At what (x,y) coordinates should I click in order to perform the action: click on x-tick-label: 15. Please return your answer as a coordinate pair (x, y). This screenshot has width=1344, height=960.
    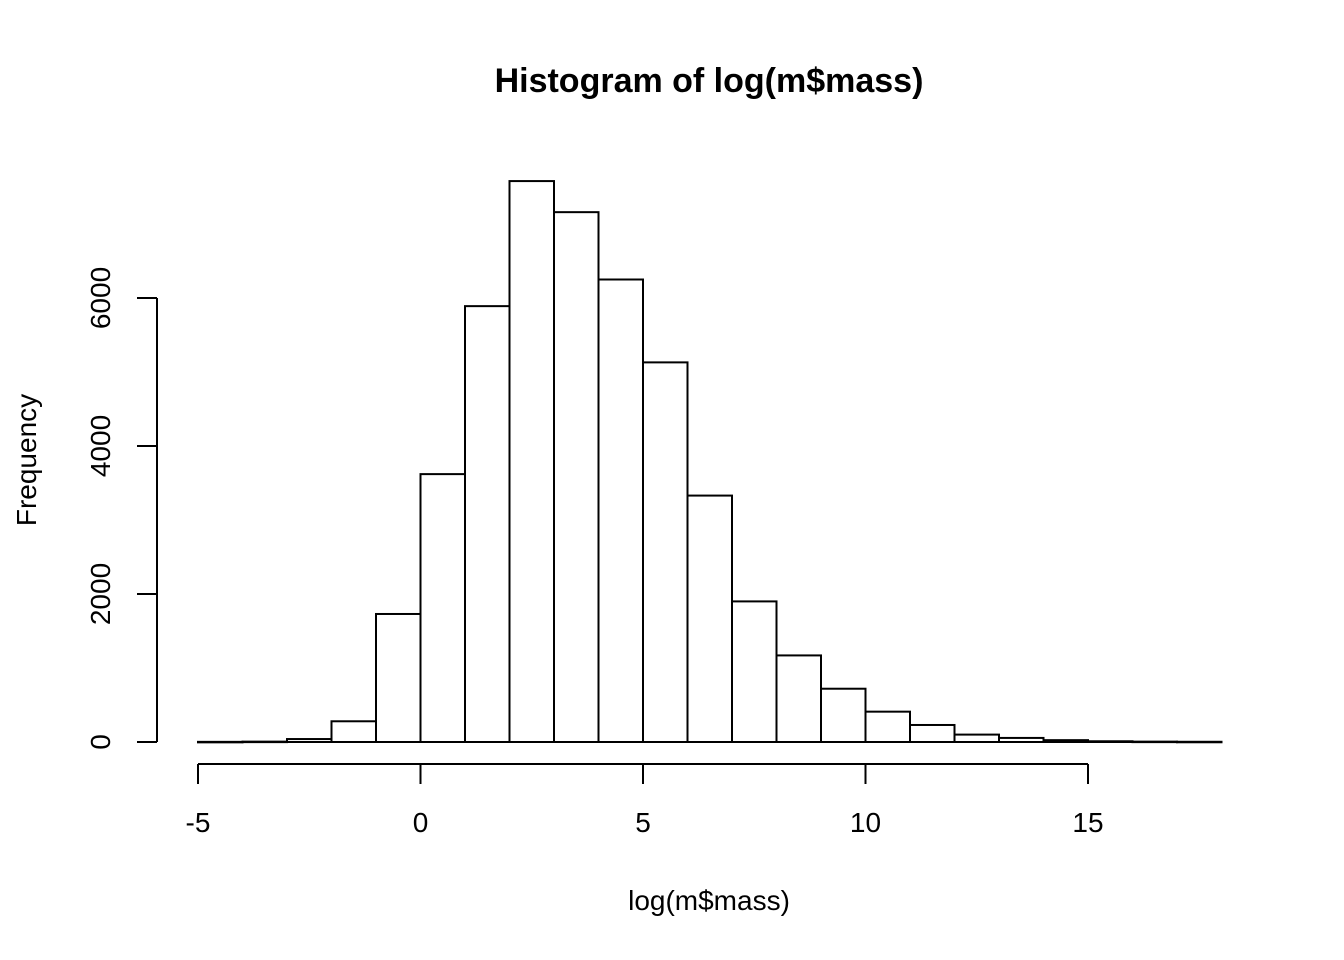
    Looking at the image, I should click on (1087, 822).